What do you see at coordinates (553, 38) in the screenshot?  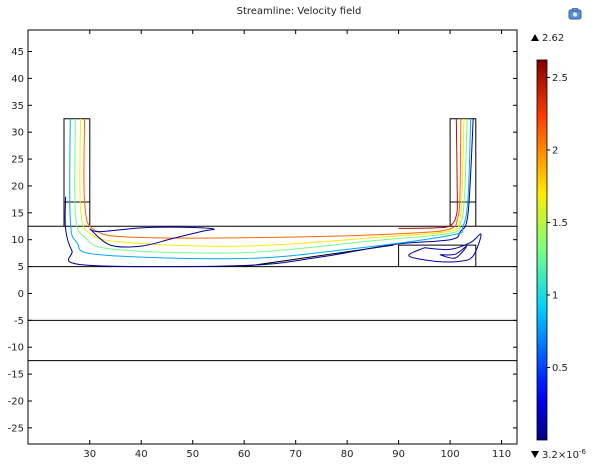 I see `colorbar-max-label: 2.62` at bounding box center [553, 38].